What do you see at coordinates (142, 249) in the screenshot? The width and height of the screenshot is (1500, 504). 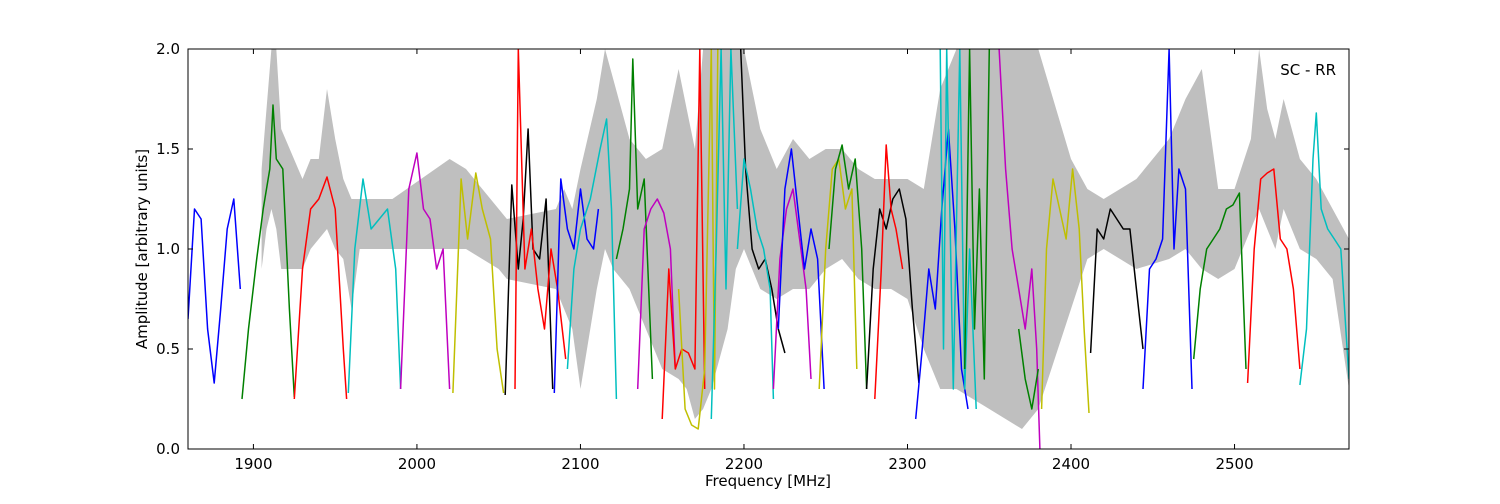 I see `y-axis-label: Amplitude [arbitrary units]` at bounding box center [142, 249].